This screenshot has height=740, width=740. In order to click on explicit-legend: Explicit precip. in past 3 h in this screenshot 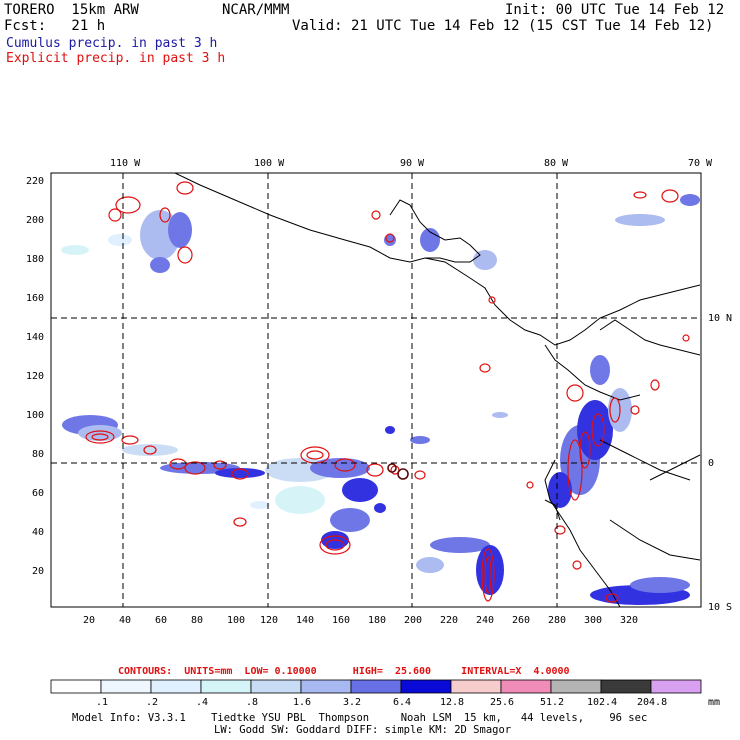, I will do `click(116, 58)`.